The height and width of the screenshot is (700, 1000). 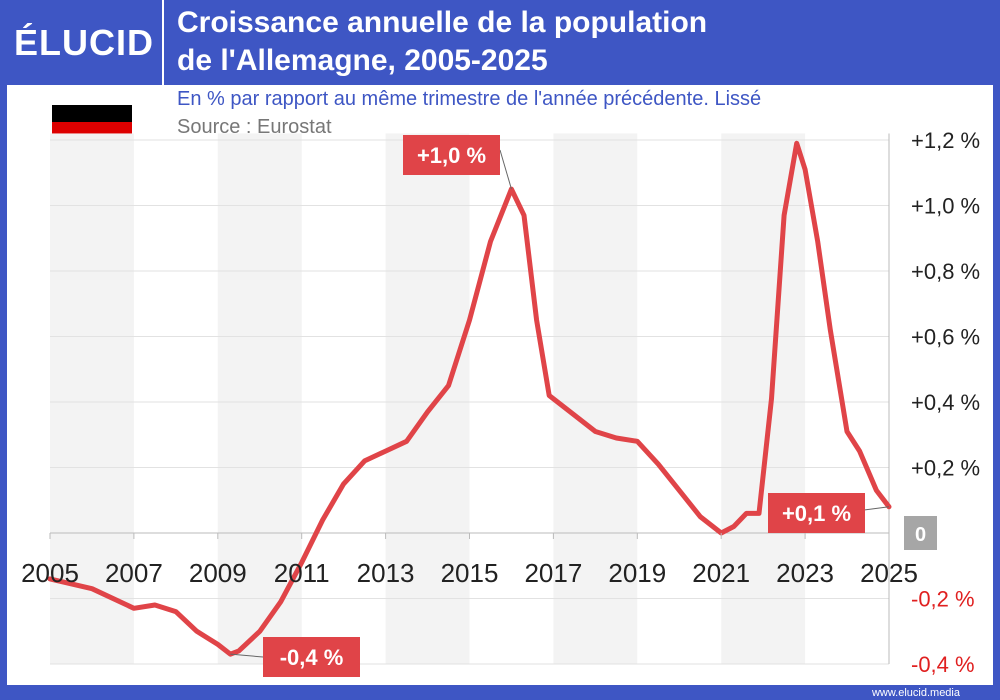 What do you see at coordinates (721, 573) in the screenshot?
I see `x-tick-label: 2021` at bounding box center [721, 573].